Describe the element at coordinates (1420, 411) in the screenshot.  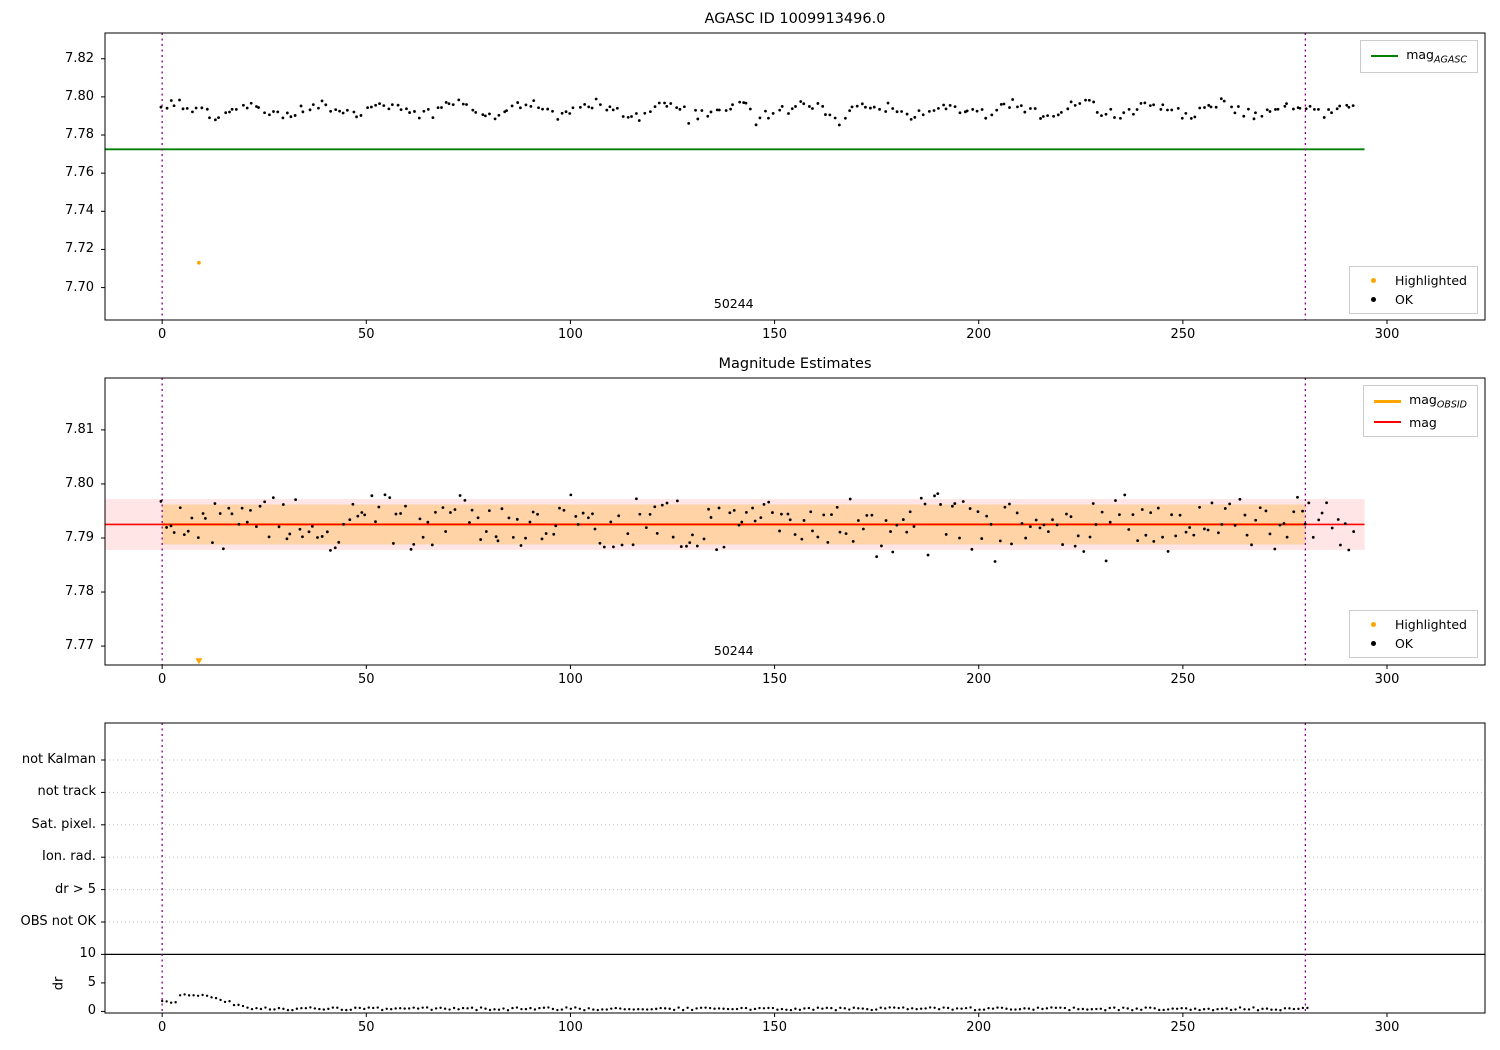
I see `legend-mag-lines: magOBSID mag` at that location.